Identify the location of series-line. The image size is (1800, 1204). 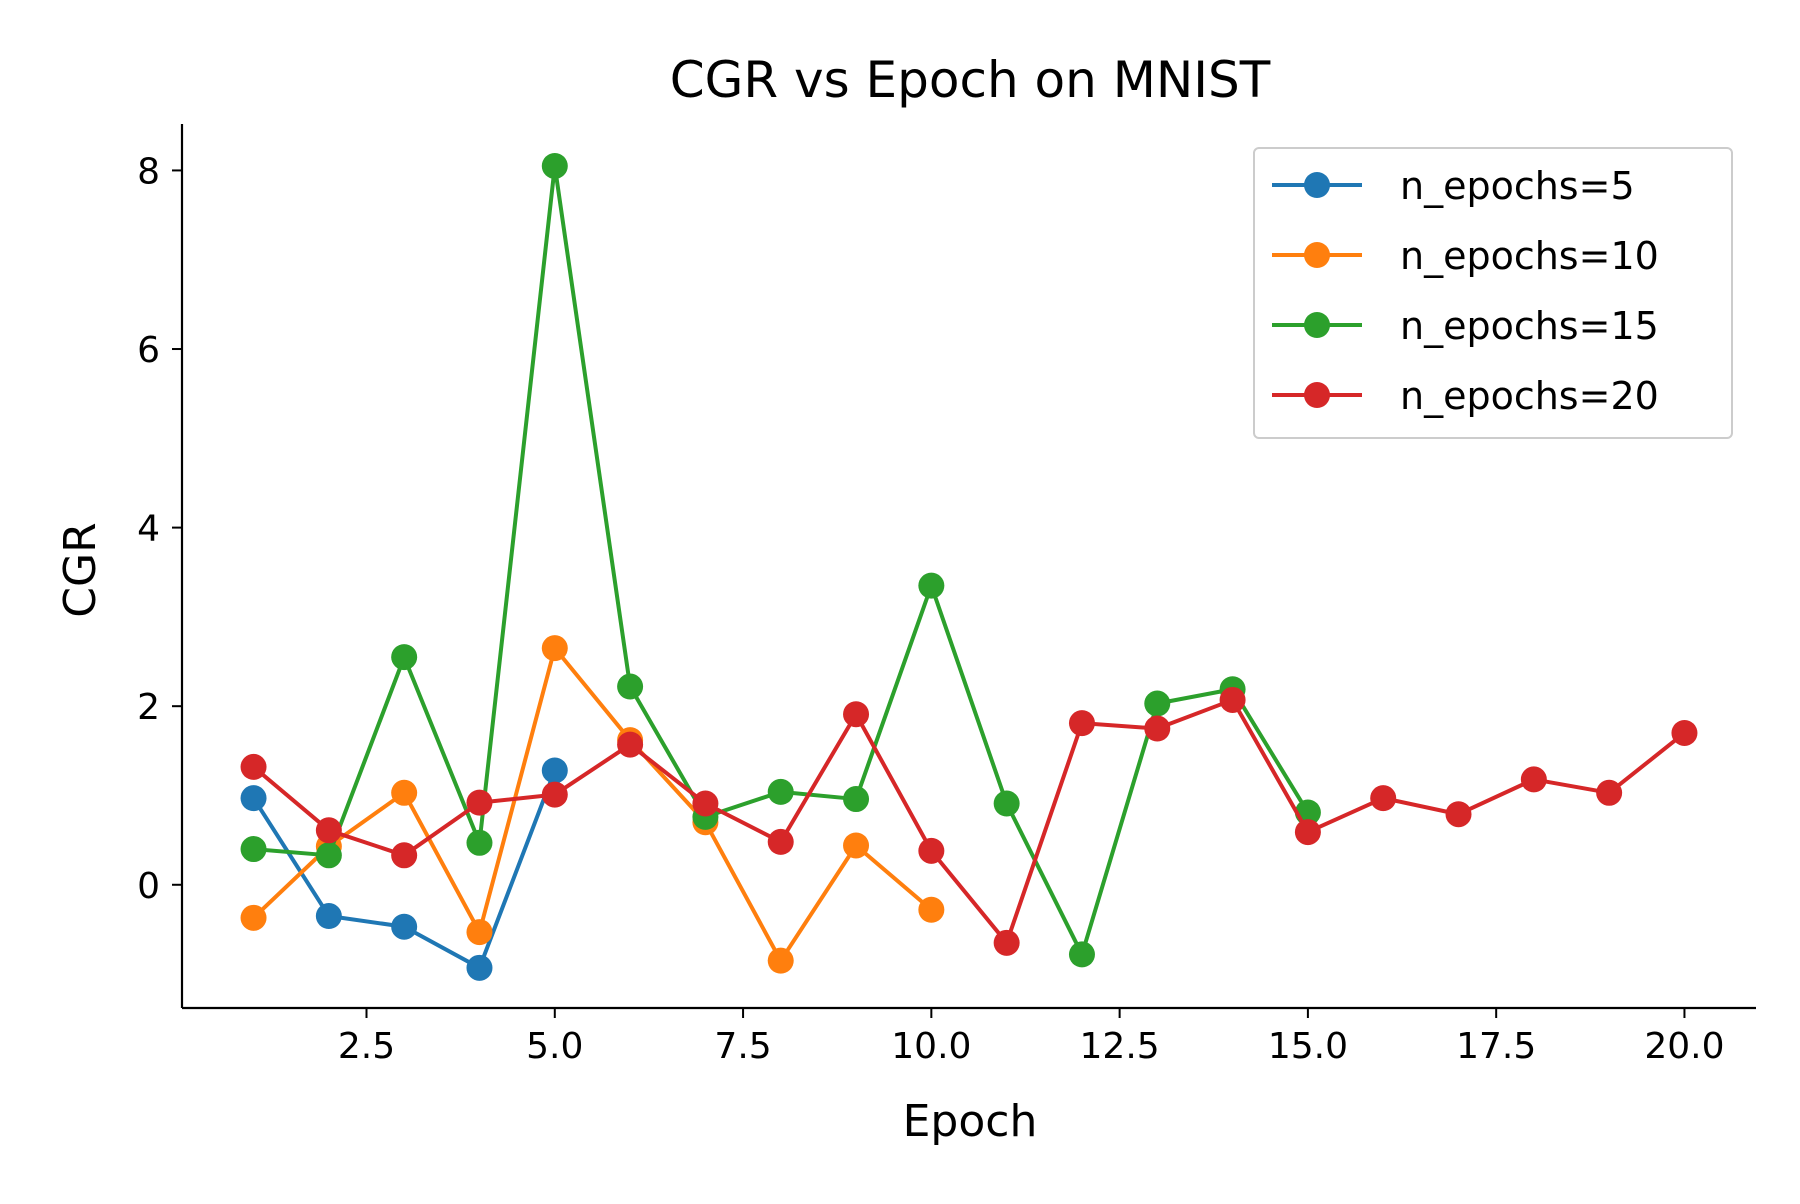
(592, 804).